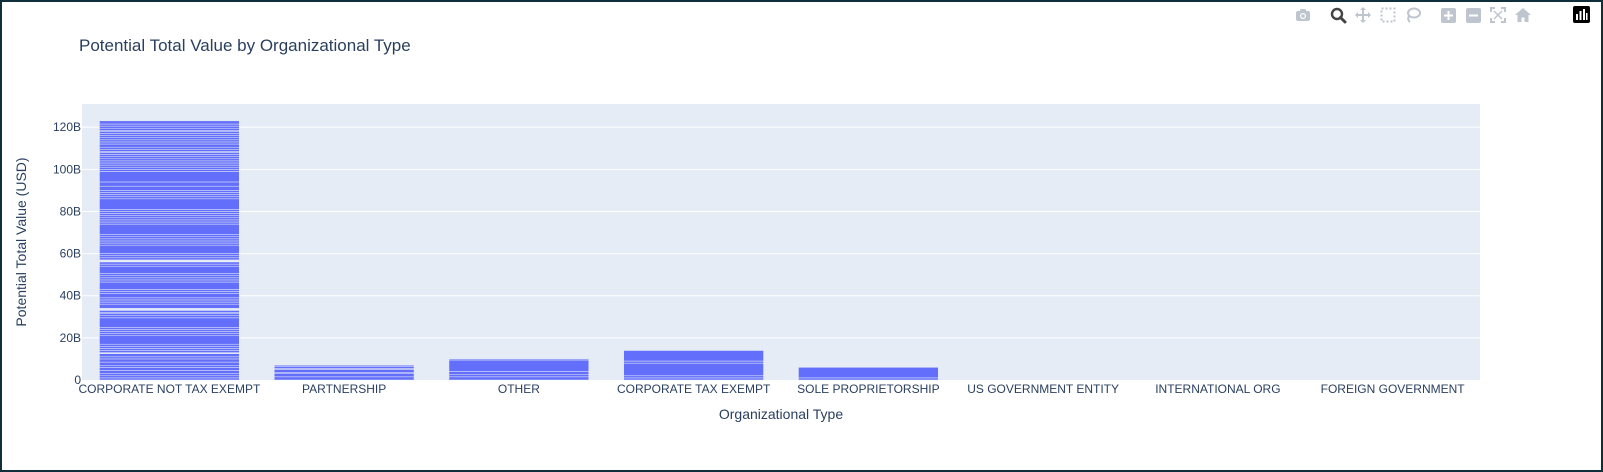  What do you see at coordinates (1448, 15) in the screenshot?
I see `zoom-in-icon` at bounding box center [1448, 15].